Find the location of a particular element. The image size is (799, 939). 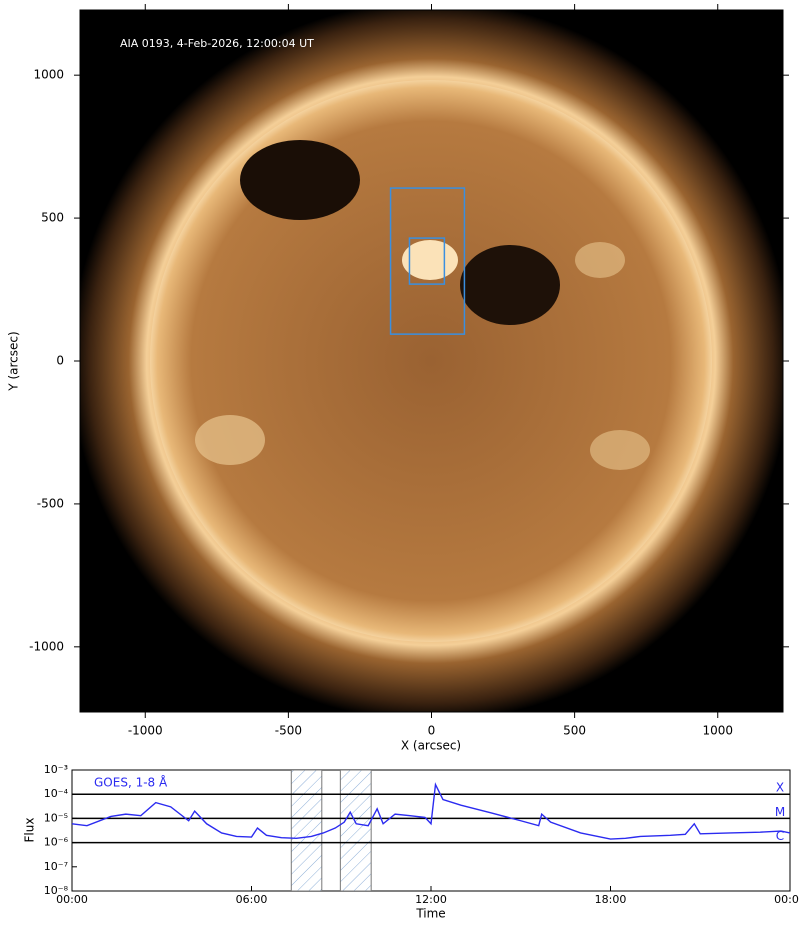

y-tick-label: 10⁻⁶ is located at coordinates (56, 842).